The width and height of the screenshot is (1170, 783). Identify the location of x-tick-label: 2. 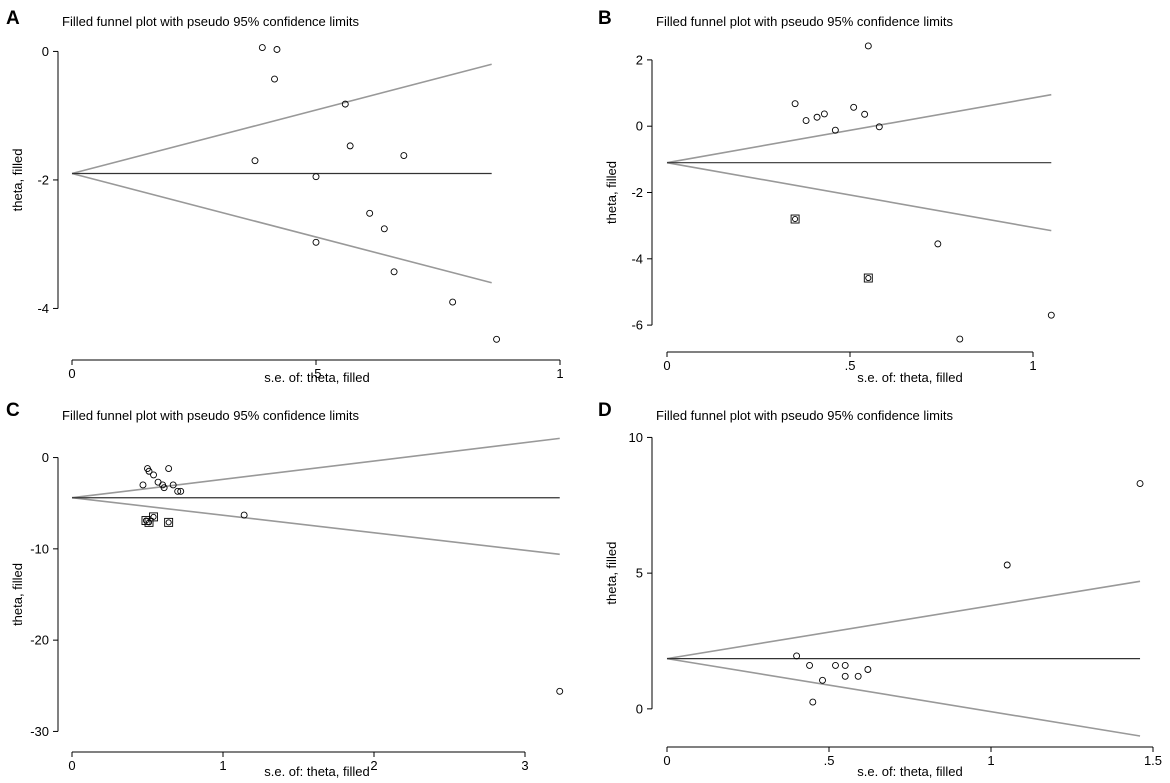
(373, 765).